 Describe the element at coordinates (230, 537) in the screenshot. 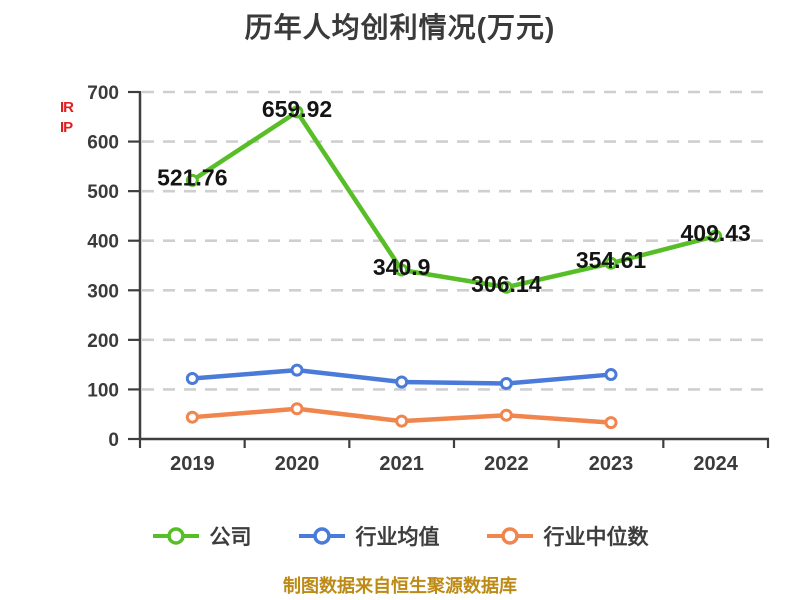

I see `legend-label-company: 公司` at that location.